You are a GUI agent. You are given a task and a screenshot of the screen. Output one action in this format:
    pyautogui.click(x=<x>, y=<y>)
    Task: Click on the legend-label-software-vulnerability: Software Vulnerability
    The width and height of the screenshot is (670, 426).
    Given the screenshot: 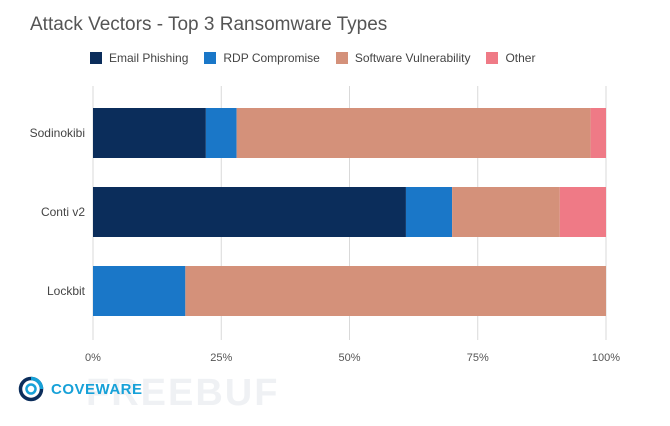 What is the action you would take?
    pyautogui.click(x=412, y=58)
    